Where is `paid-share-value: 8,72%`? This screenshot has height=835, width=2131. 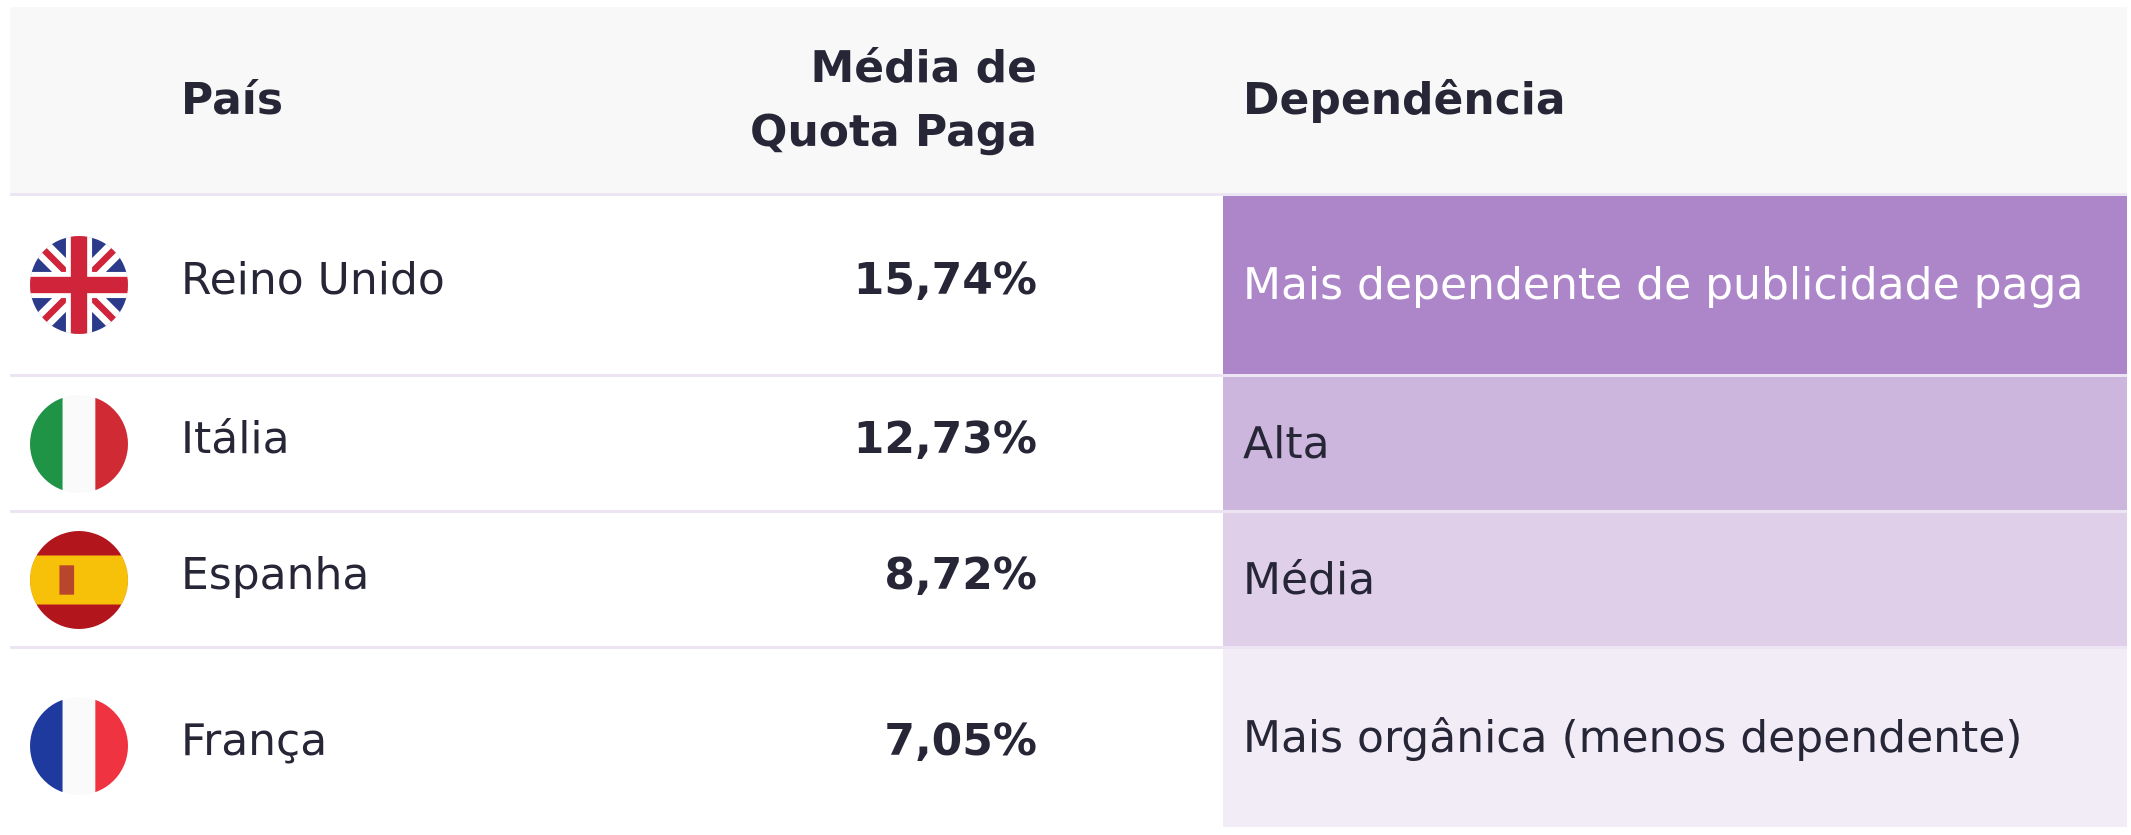 paid-share-value: 8,72% is located at coordinates (960, 574).